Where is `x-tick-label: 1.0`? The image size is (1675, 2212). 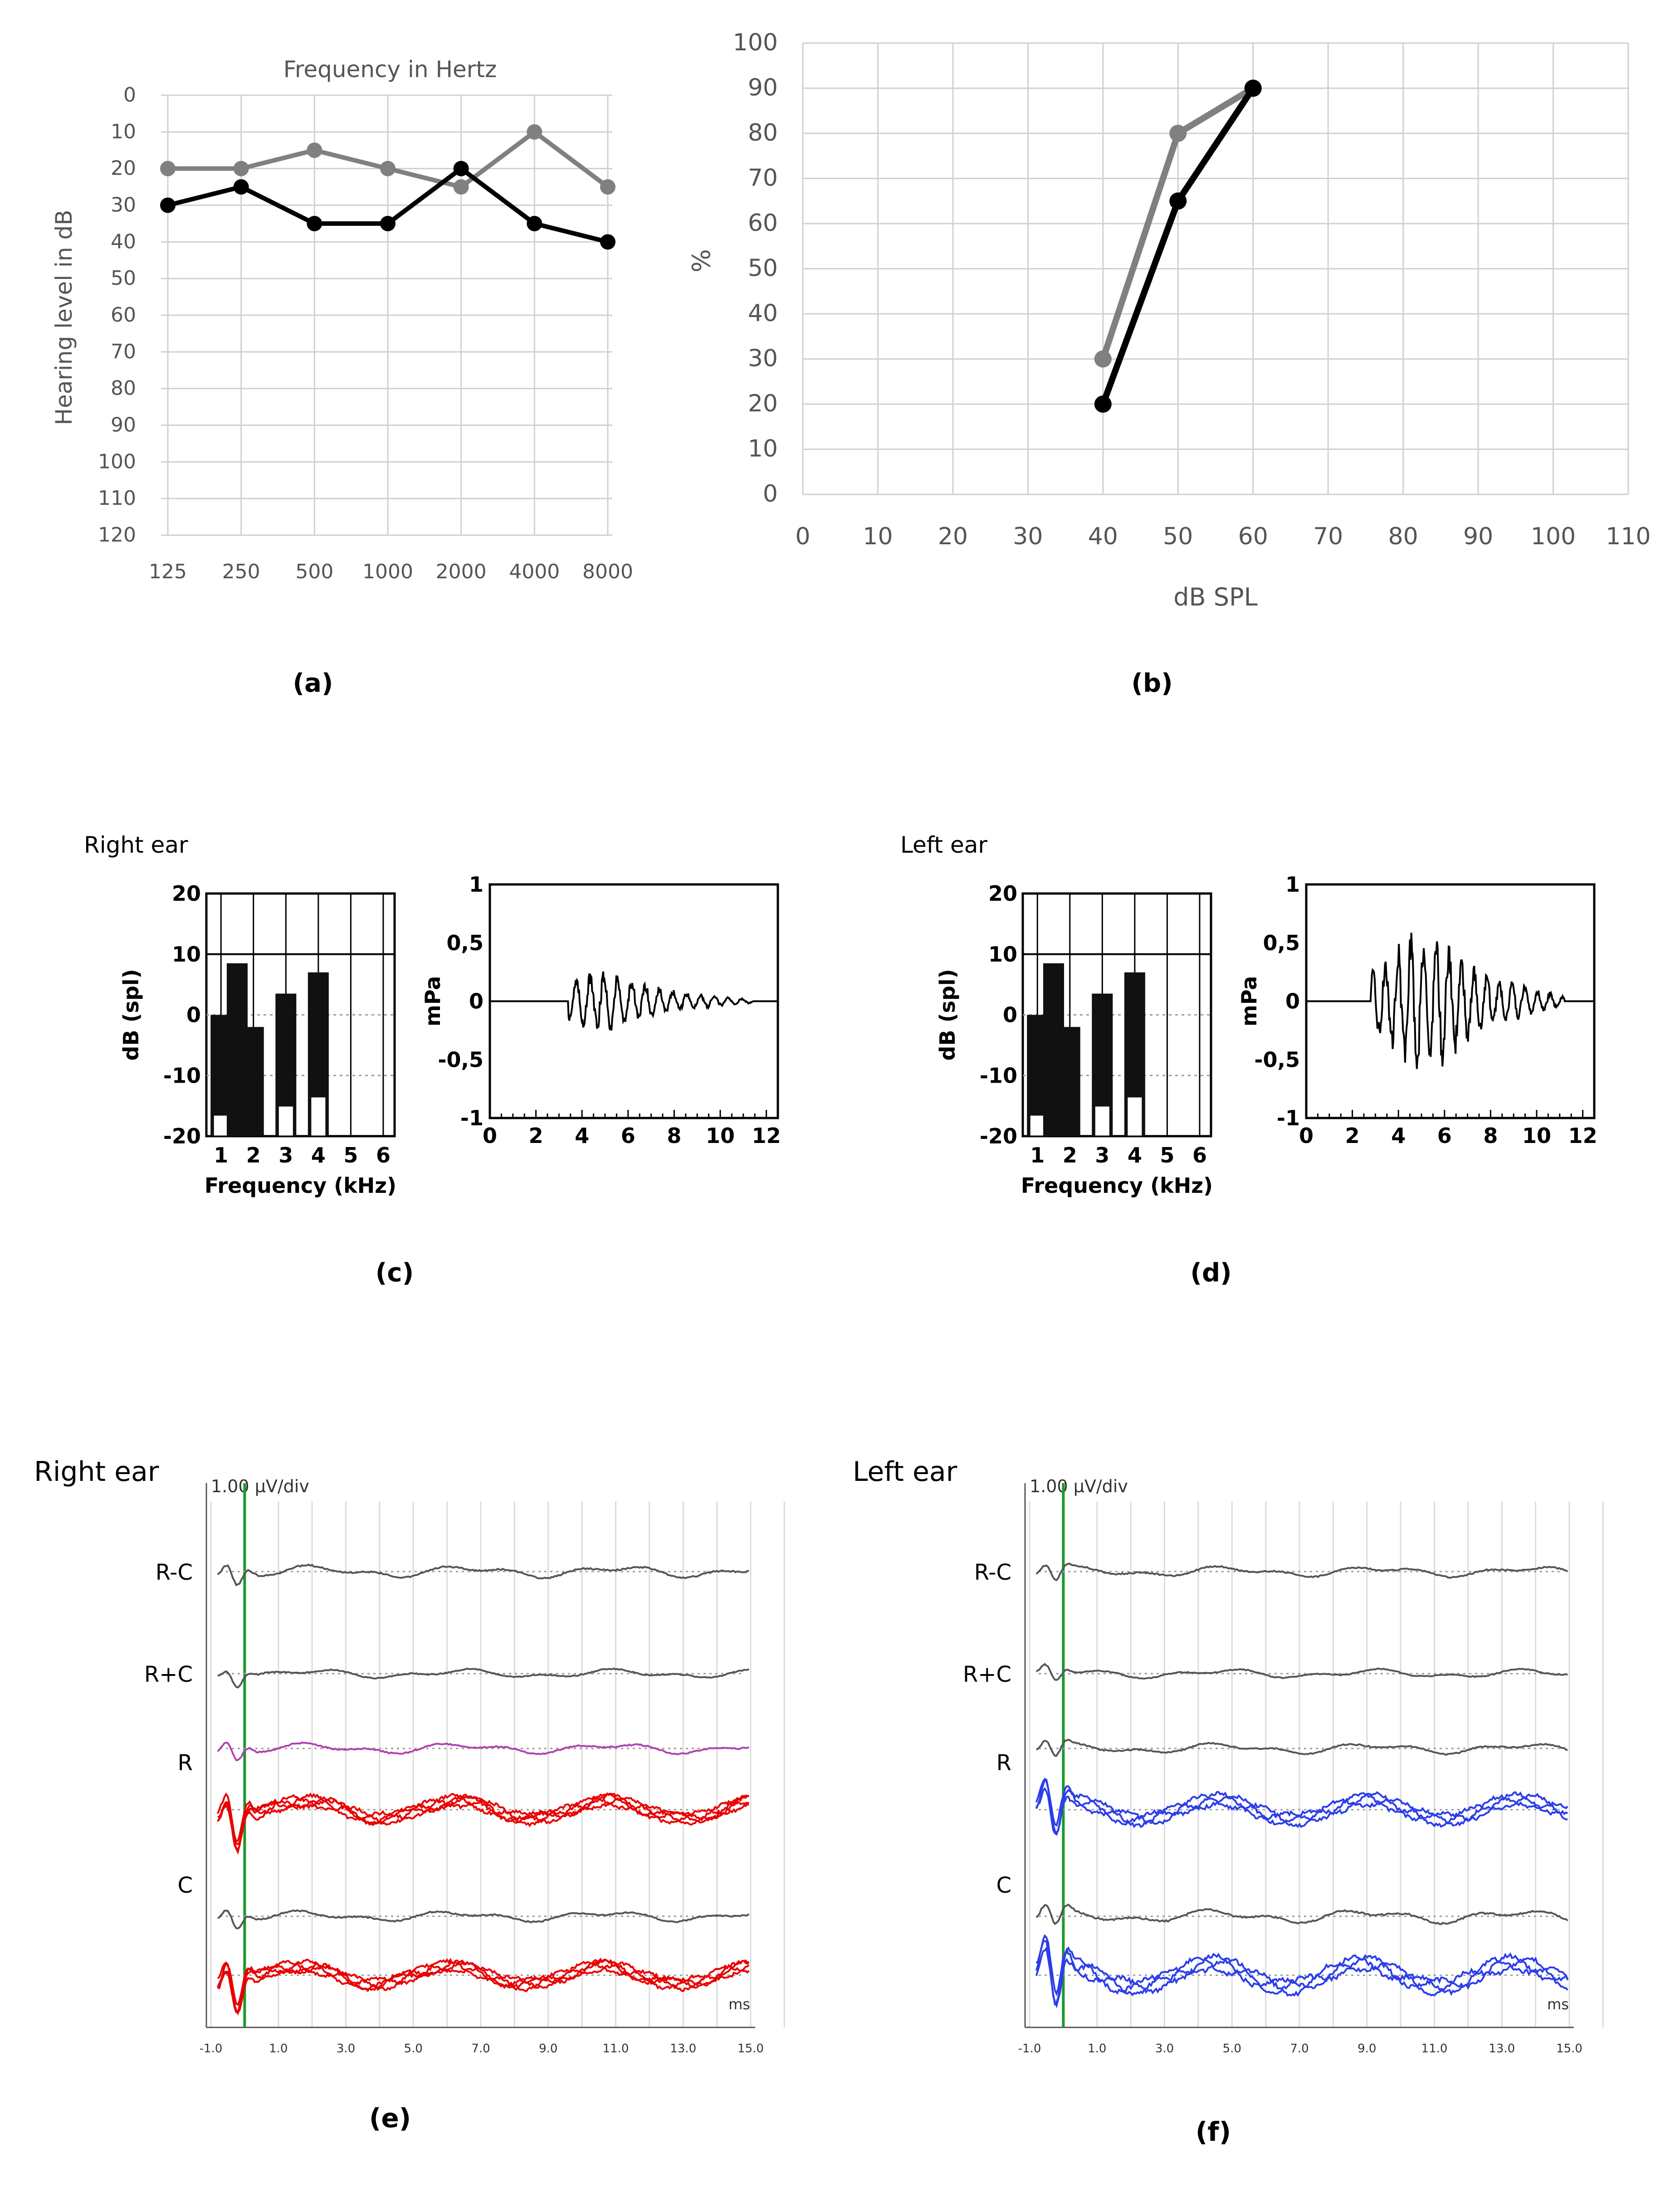 x-tick-label: 1.0 is located at coordinates (278, 2049).